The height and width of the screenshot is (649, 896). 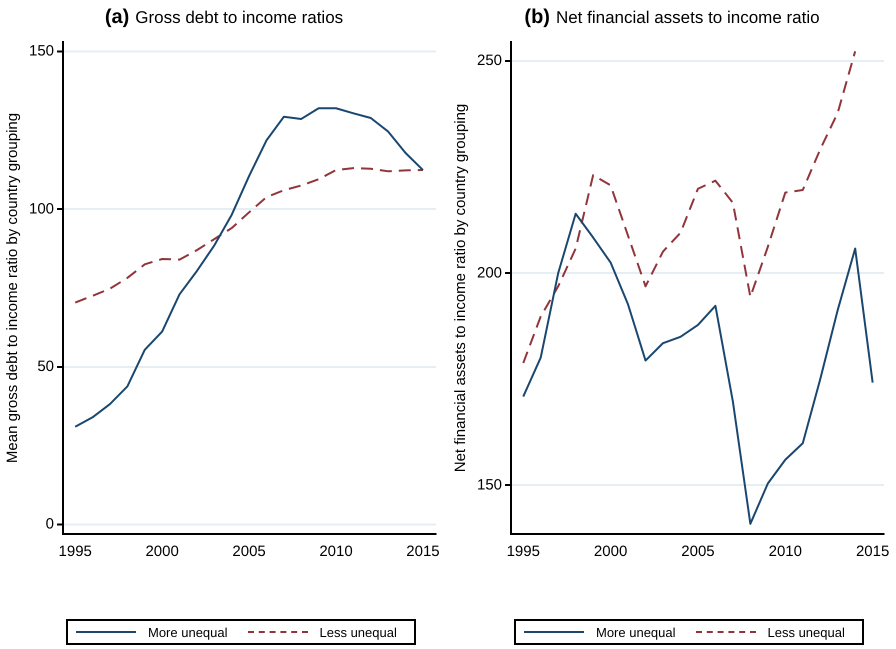 I want to click on y-axis-title: Net financial assets to income ratio by country grouping, so click(x=461, y=288).